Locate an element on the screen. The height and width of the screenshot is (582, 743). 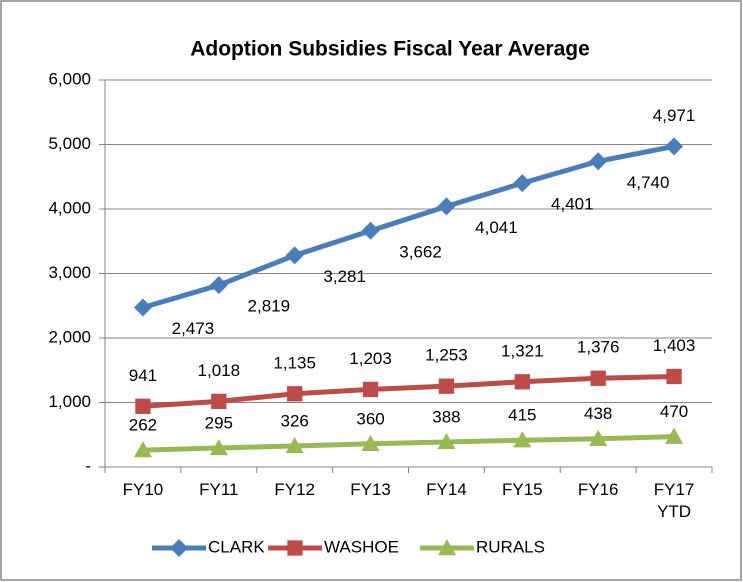
y-tick-label: 1,000 is located at coordinates (69, 401).